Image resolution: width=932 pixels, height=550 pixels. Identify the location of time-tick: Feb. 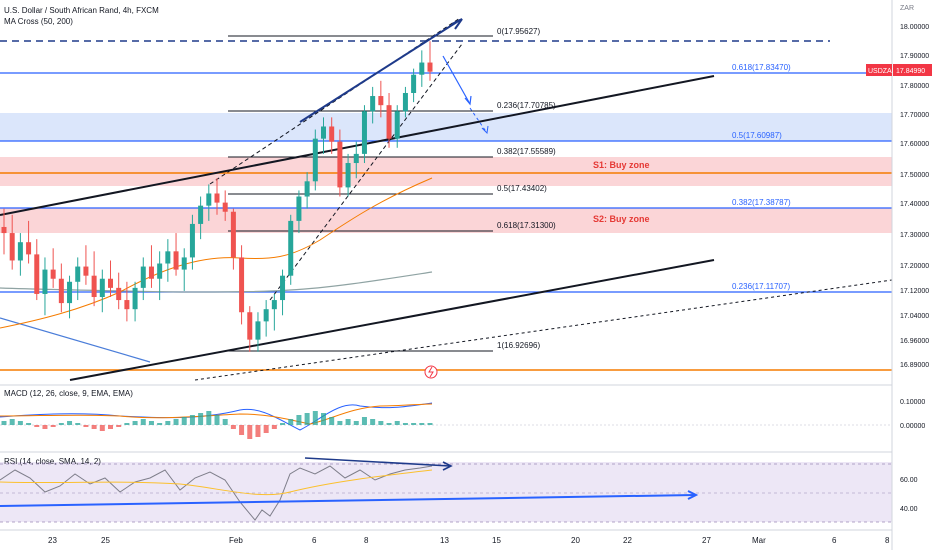
(236, 540).